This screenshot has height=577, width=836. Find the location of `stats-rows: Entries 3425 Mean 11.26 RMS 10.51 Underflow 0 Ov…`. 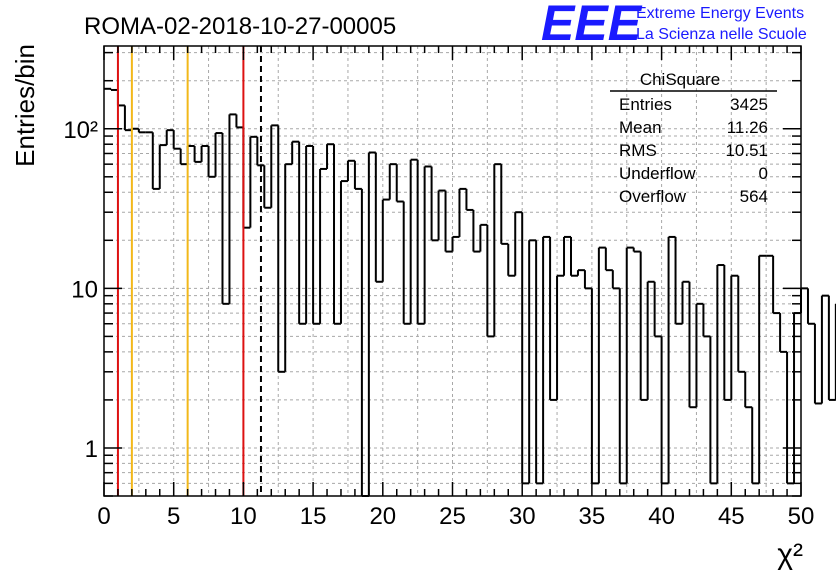

stats-rows: Entries 3425 Mean 11.26 RMS 10.51 Underflow 0 Ov… is located at coordinates (693, 150).